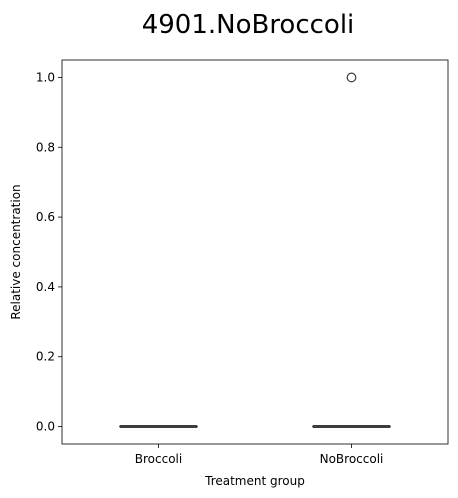 Image resolution: width=458 pixels, height=498 pixels. What do you see at coordinates (352, 459) in the screenshot?
I see `x-tick-label: NoBroccoli` at bounding box center [352, 459].